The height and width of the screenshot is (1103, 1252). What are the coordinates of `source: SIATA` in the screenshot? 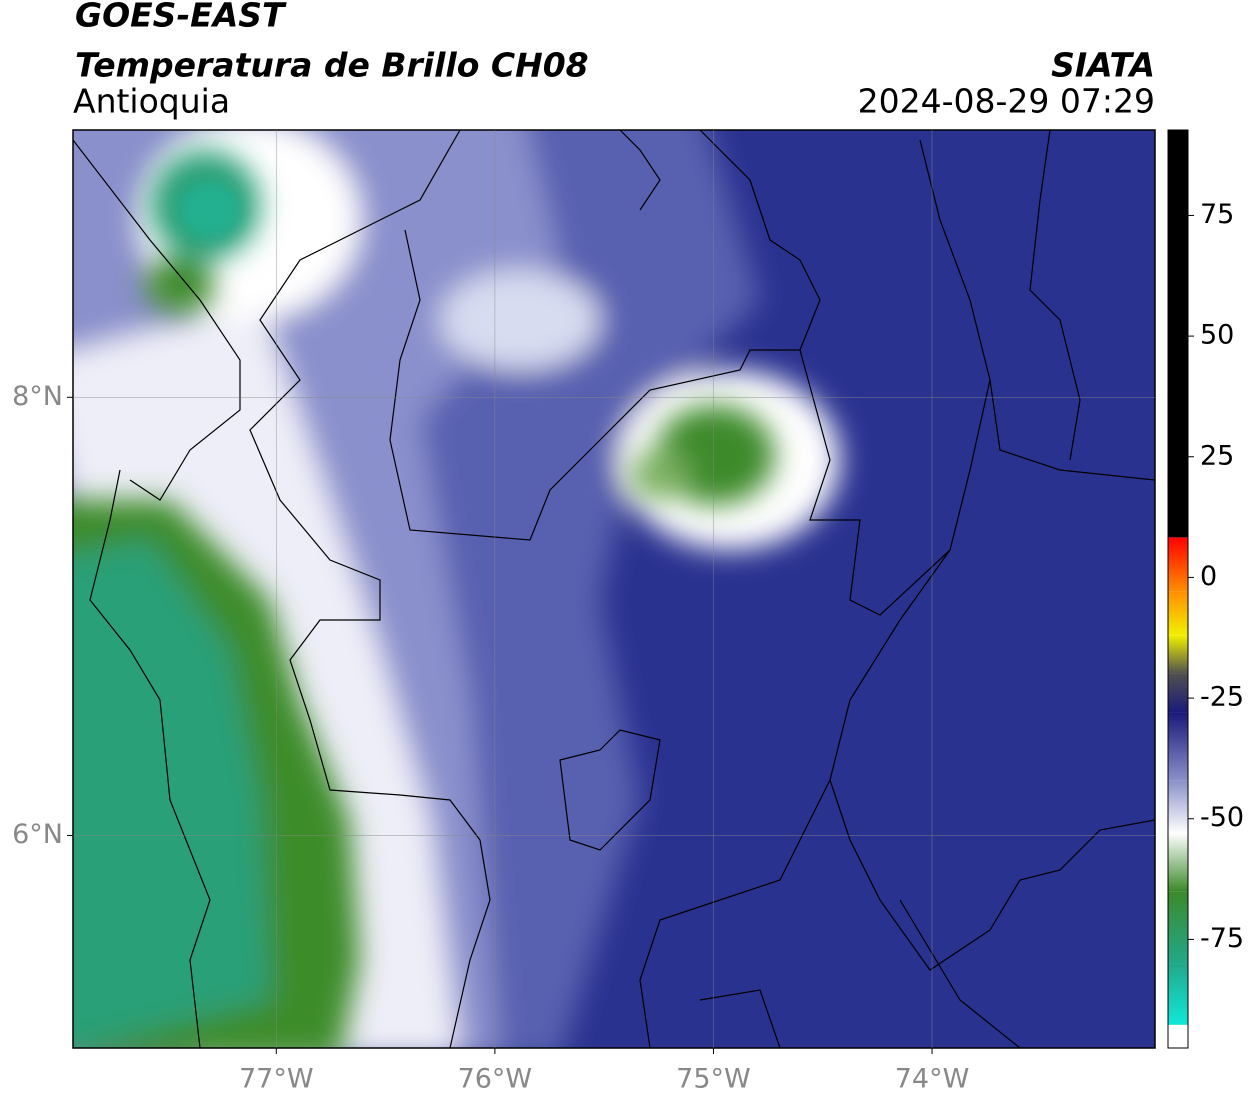 It's located at (1103, 65).